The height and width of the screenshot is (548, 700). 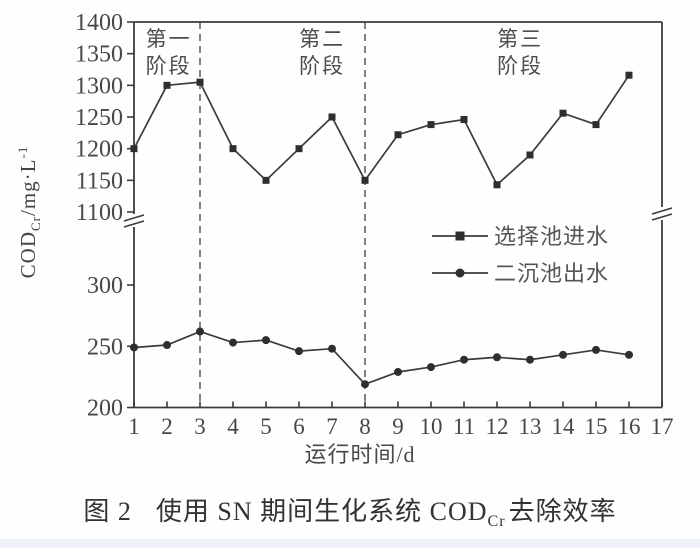 I want to click on phase-label-3-line1: 第三, so click(x=520, y=39).